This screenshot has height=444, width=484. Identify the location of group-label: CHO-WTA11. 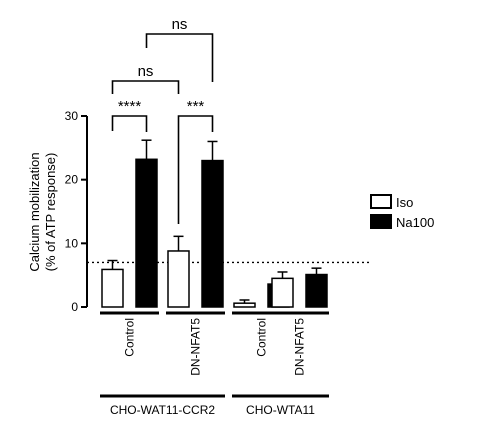
(280, 410).